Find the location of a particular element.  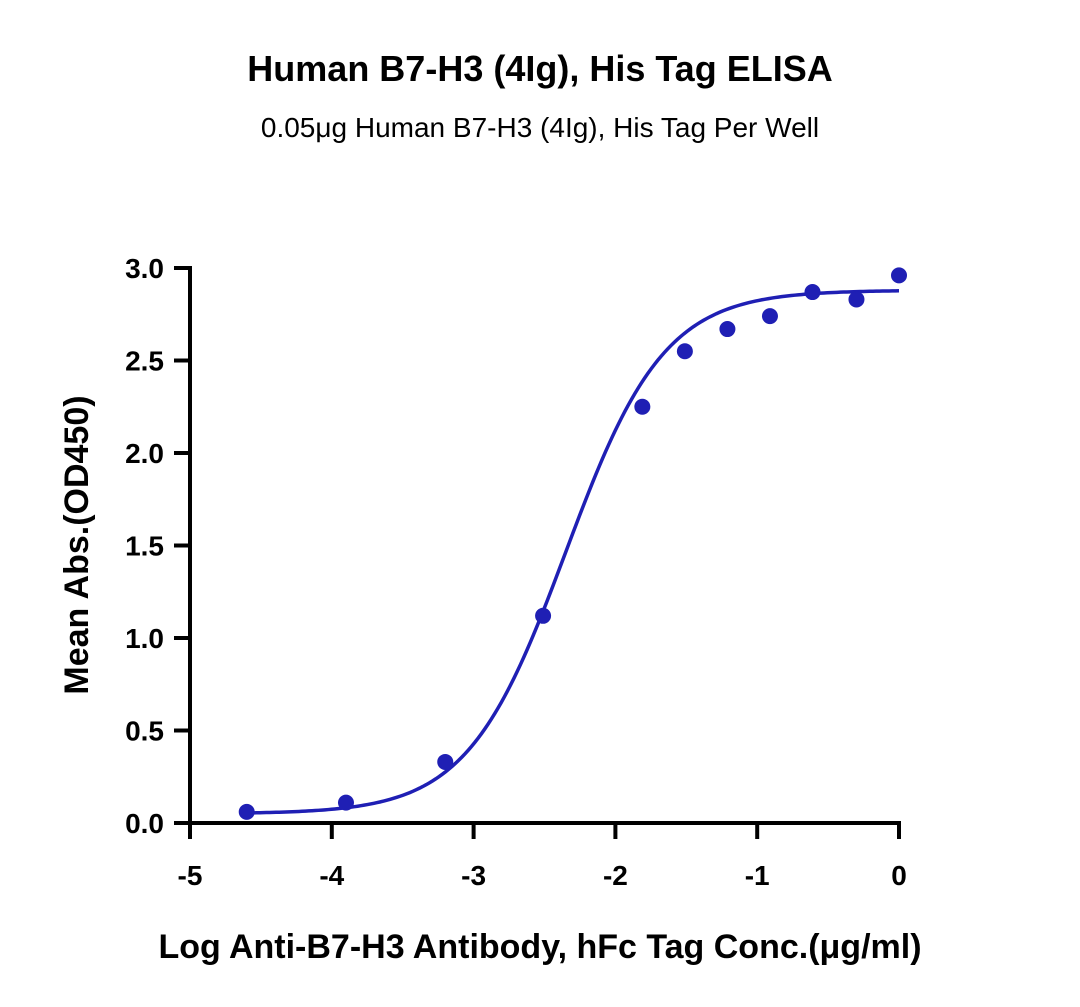

y-tick-label: 3.0 is located at coordinates (144, 268).